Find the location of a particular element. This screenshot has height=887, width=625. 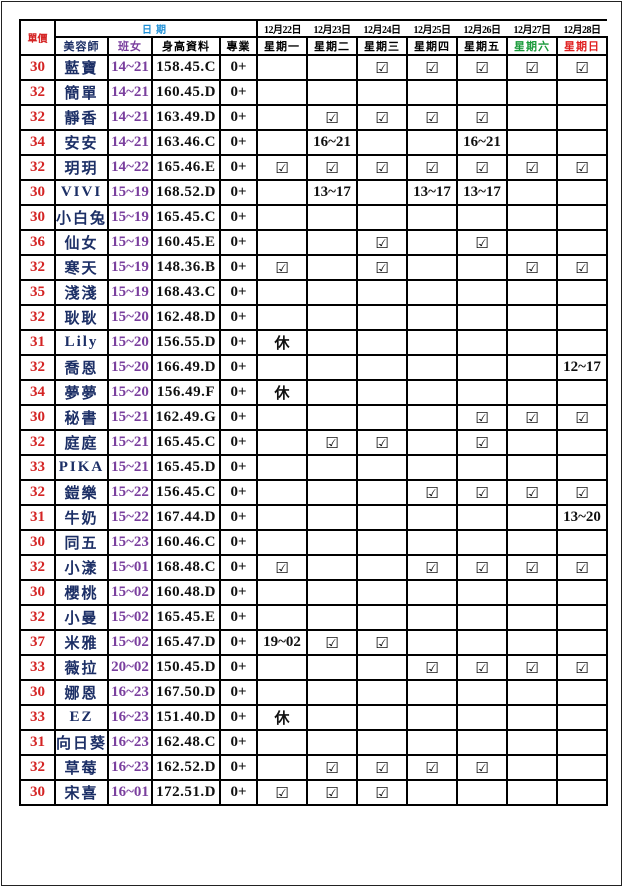

schedule-cell: 13~20 is located at coordinates (582, 517).